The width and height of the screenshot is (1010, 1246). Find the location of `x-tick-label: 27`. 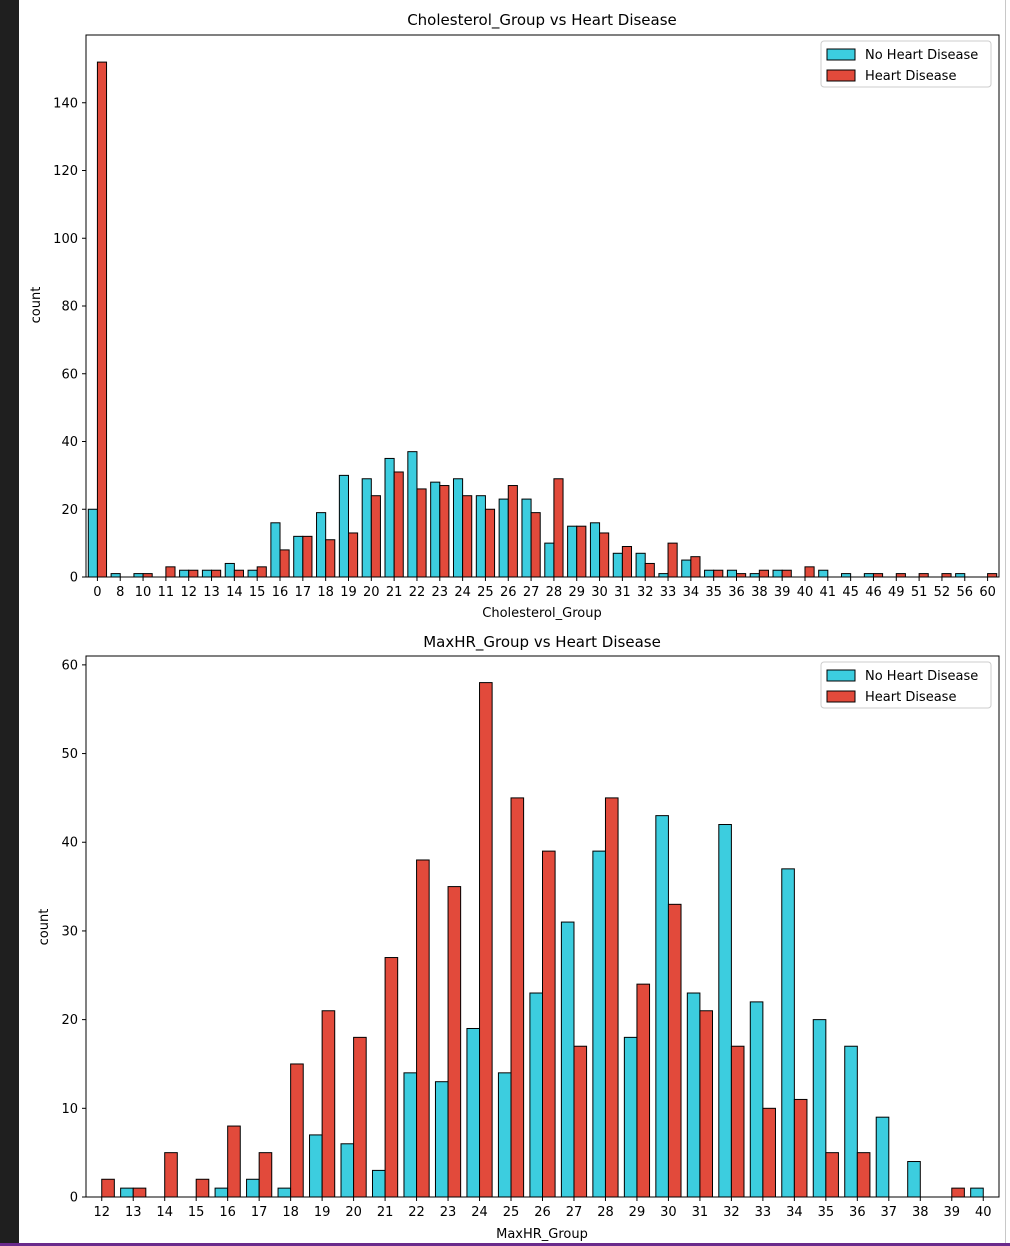

x-tick-label: 27 is located at coordinates (531, 592).